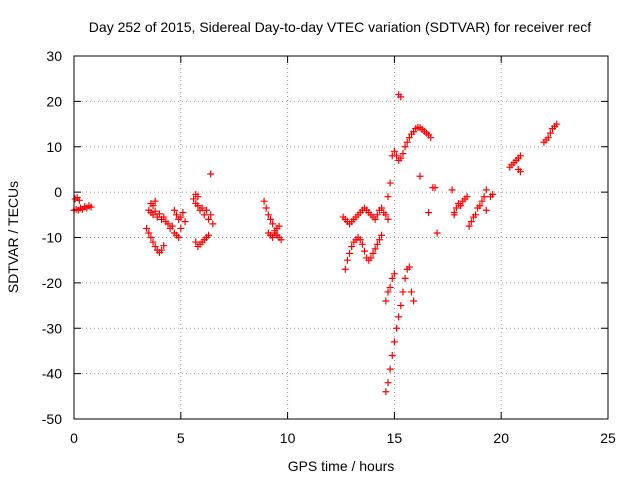  I want to click on x-tick-labels: 0 5 10 15 20 25, so click(343, 438).